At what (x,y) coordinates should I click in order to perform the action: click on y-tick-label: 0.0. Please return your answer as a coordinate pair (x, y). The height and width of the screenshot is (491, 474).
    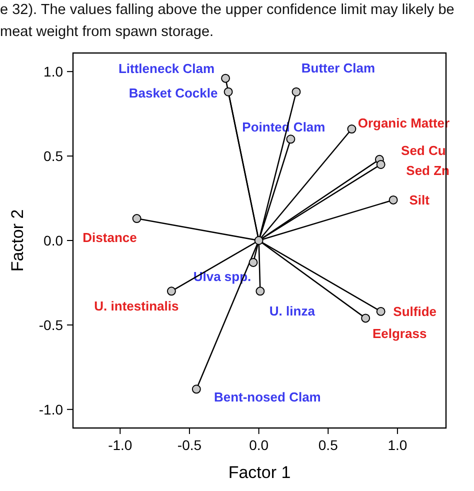
    Looking at the image, I should click on (54, 240).